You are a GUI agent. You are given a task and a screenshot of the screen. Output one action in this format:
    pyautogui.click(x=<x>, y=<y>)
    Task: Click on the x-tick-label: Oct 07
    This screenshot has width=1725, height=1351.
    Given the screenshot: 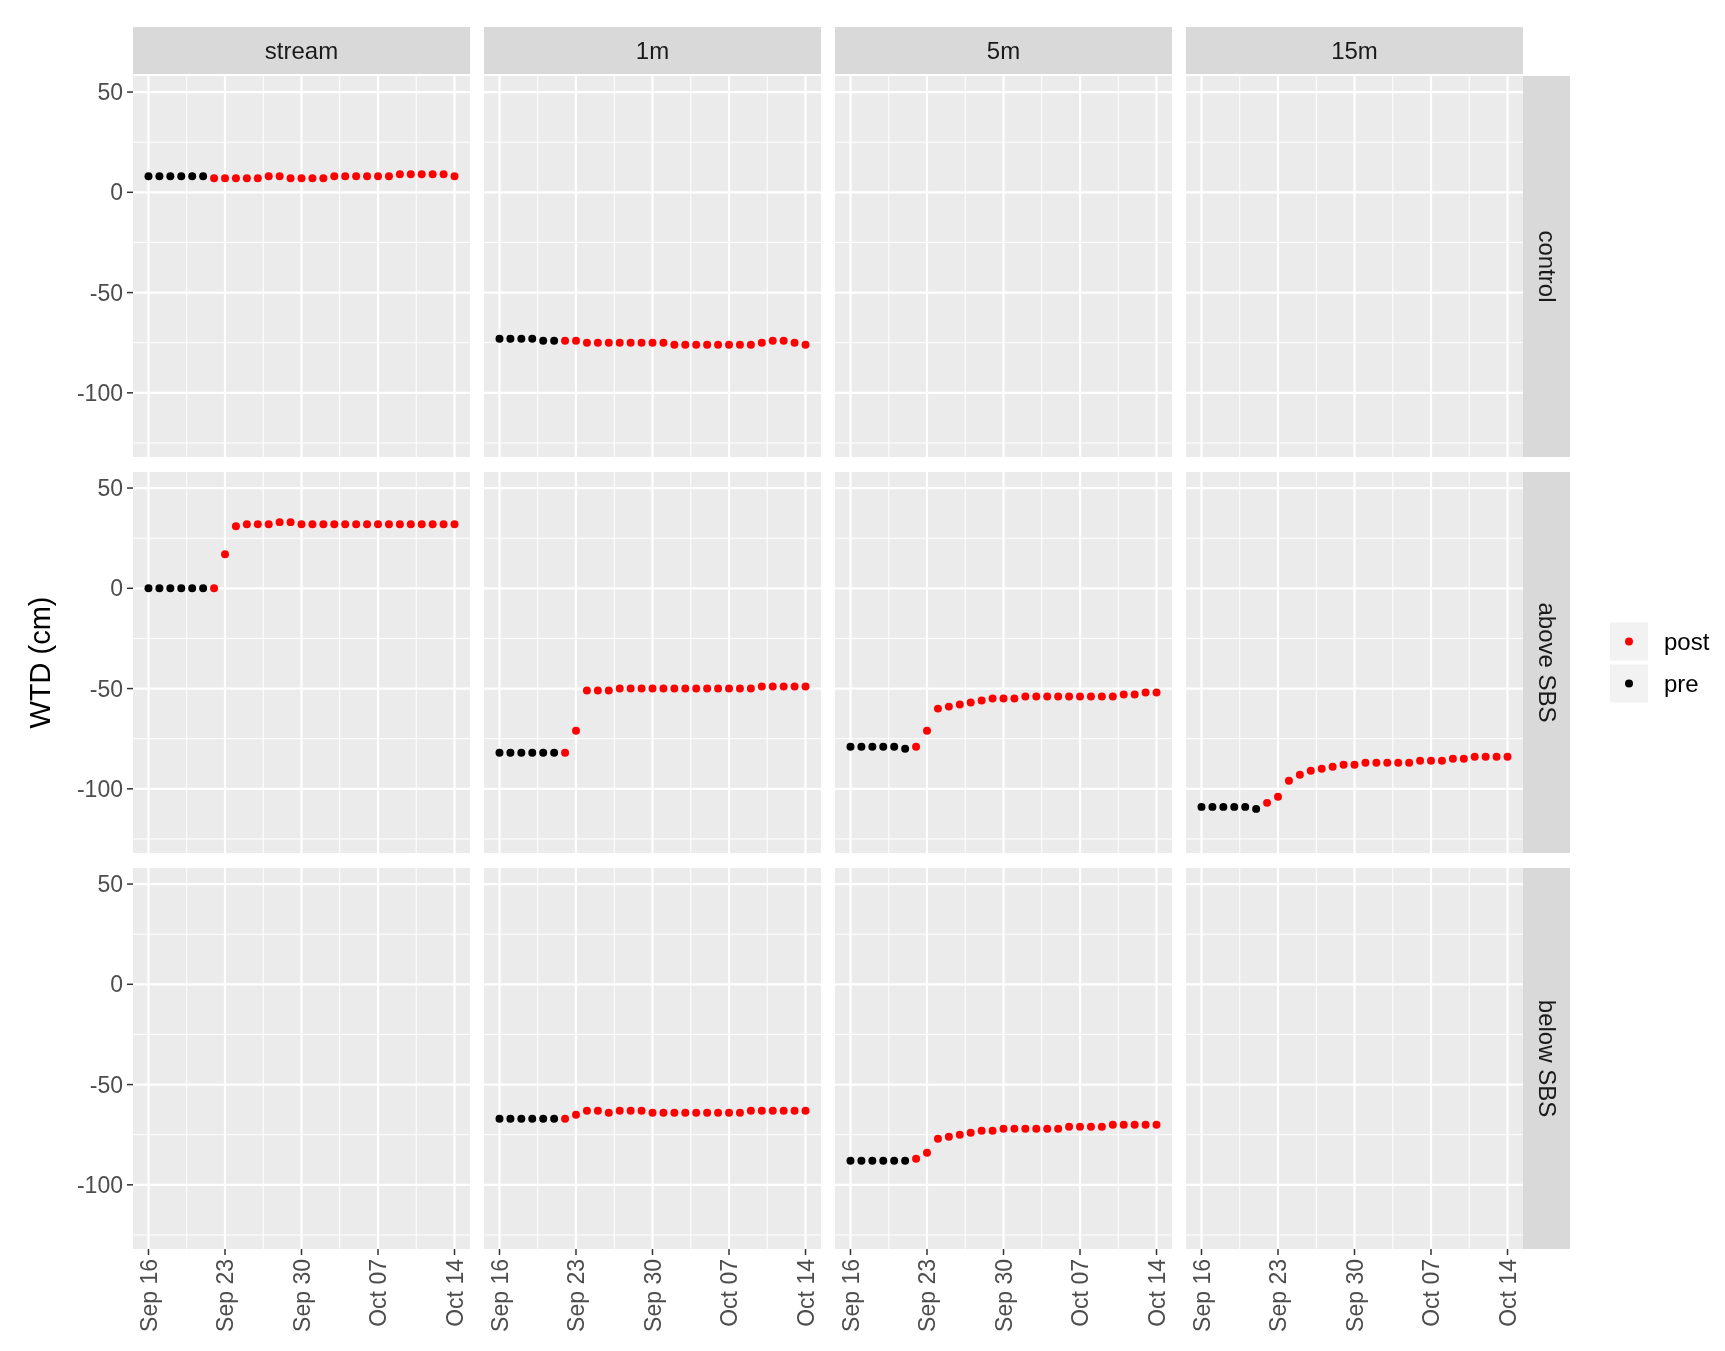 What is the action you would take?
    pyautogui.click(x=378, y=1293)
    